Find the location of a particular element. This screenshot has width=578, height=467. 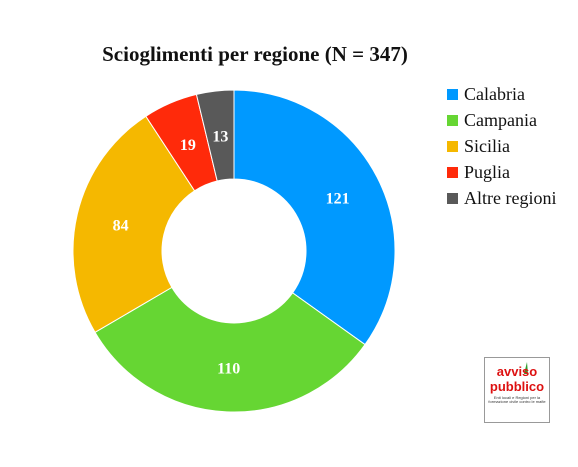

legend-item-campania: Campania is located at coordinates (501, 120).